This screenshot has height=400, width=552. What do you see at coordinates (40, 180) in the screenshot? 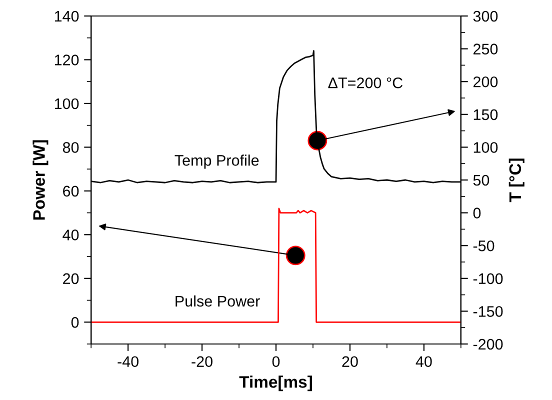
I see `y-axis-title: Power [W]` at bounding box center [40, 180].